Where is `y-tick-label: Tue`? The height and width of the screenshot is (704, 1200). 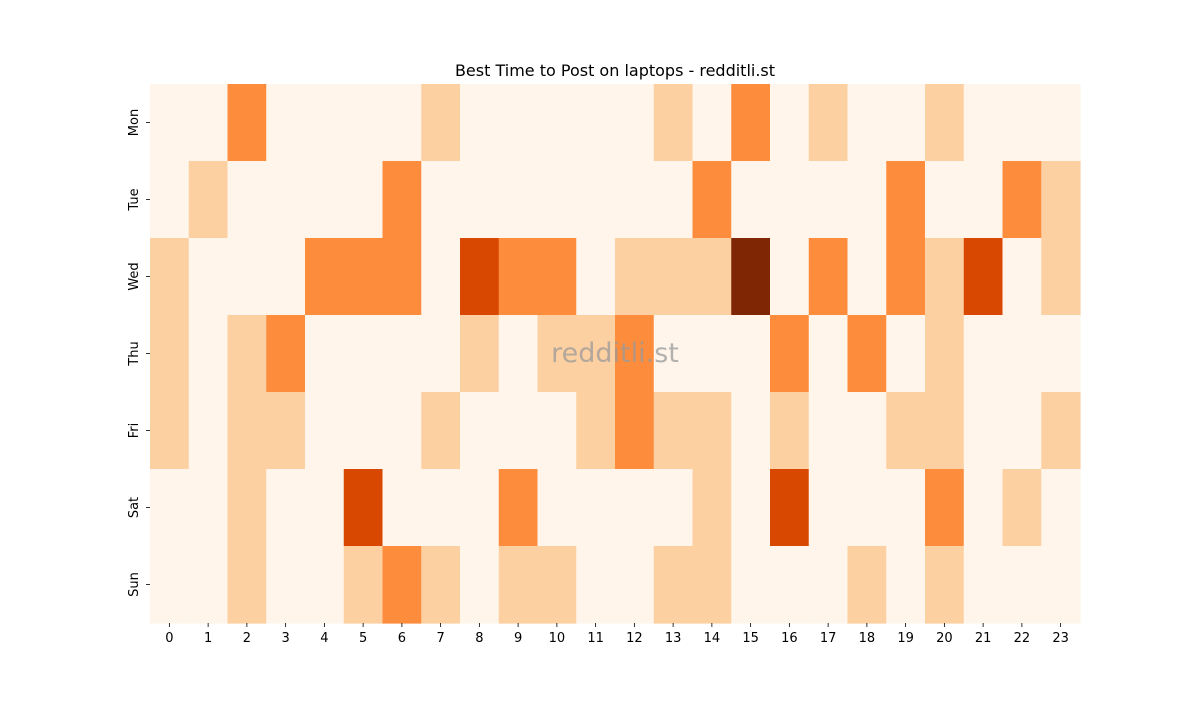
y-tick-label: Tue is located at coordinates (134, 199).